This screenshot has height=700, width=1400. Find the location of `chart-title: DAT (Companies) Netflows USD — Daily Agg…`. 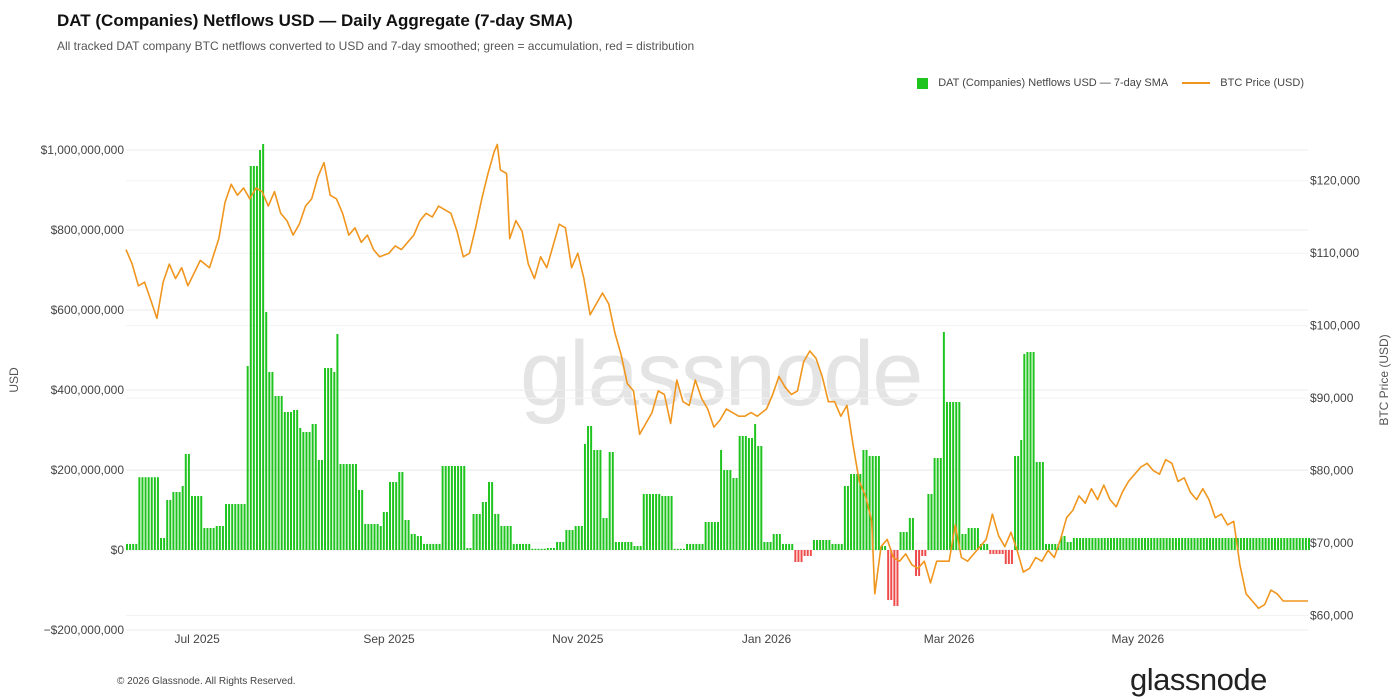

chart-title: DAT (Companies) Netflows USD — Daily Agg… is located at coordinates (315, 20).